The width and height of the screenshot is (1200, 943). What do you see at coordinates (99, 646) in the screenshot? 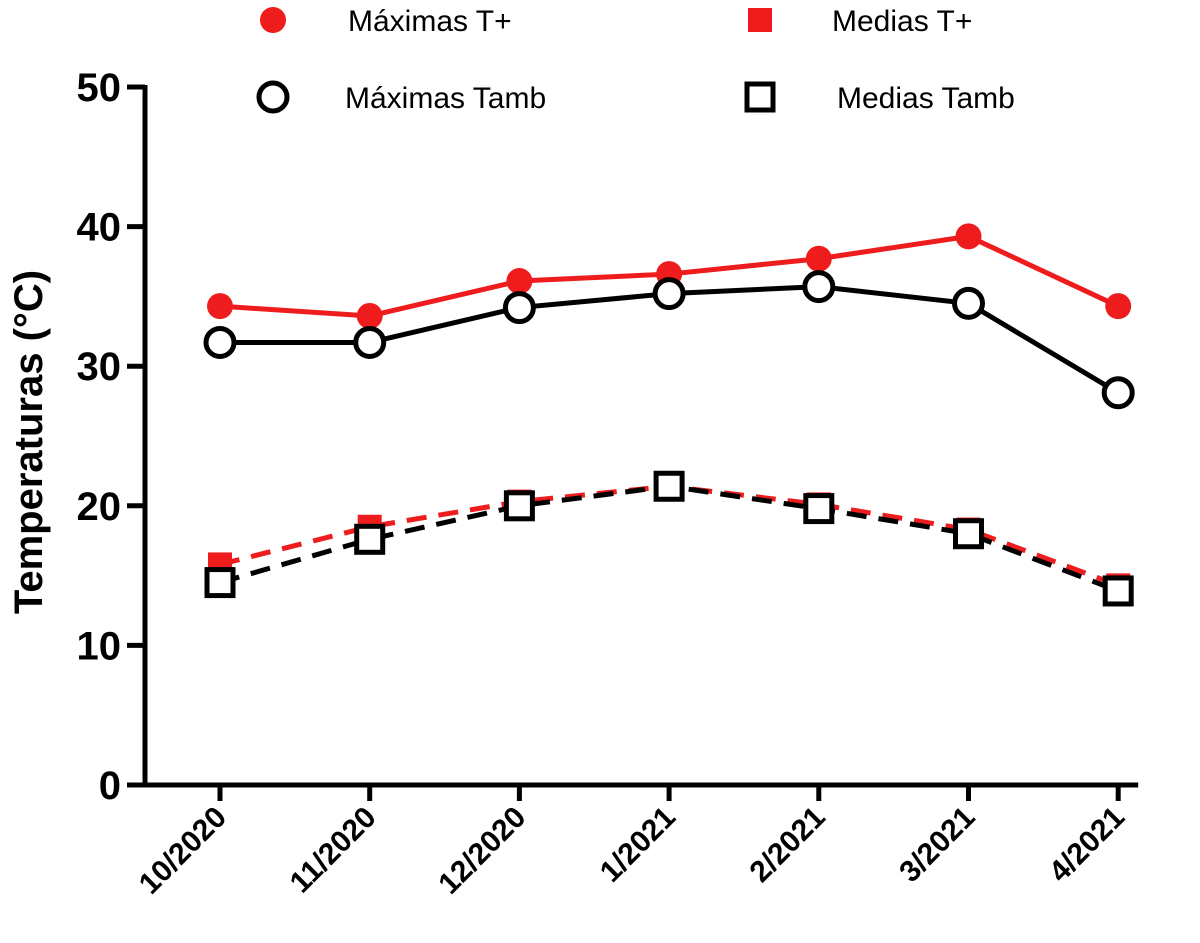
I see `y-tick-label: 10` at bounding box center [99, 646].